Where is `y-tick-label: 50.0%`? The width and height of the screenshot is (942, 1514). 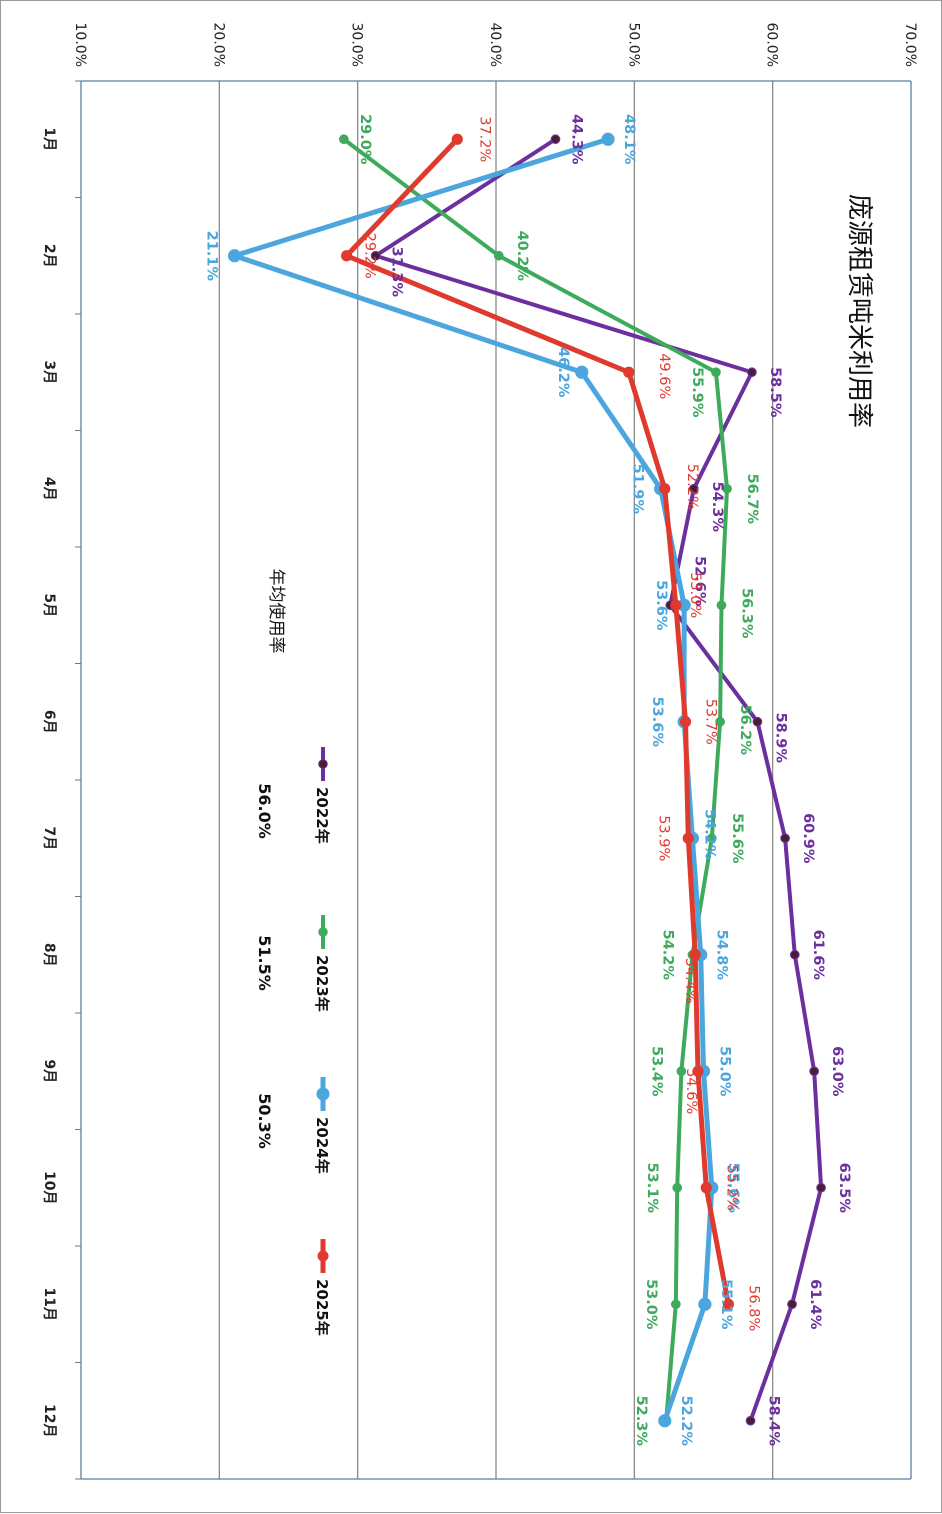
y-tick-label: 50.0% is located at coordinates (633, 45).